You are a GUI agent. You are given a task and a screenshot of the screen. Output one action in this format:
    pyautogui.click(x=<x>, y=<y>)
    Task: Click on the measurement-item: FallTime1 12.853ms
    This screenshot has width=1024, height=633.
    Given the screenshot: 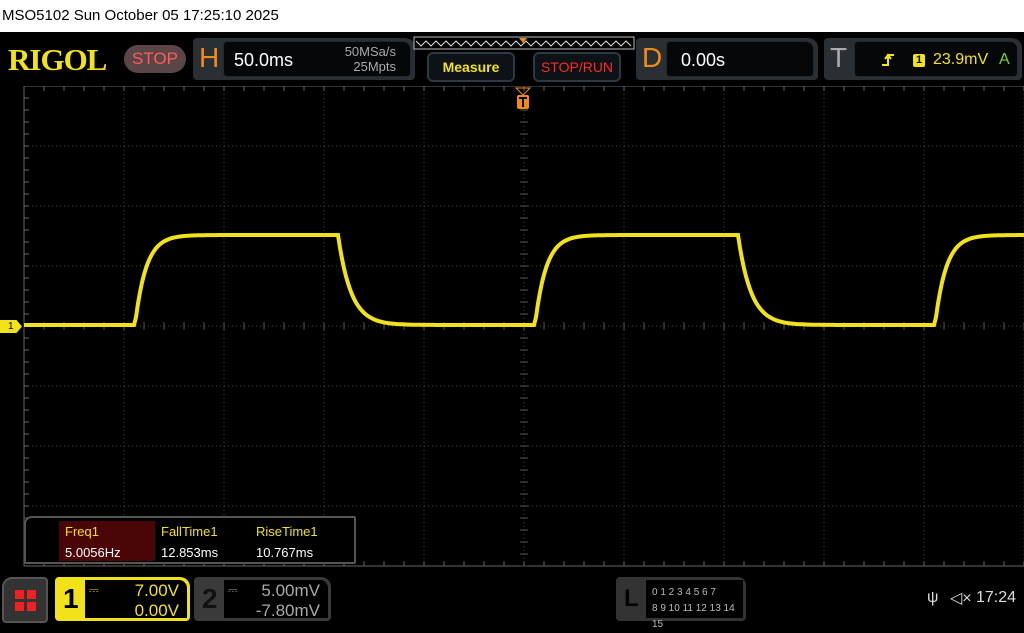 What is the action you would take?
    pyautogui.click(x=203, y=541)
    